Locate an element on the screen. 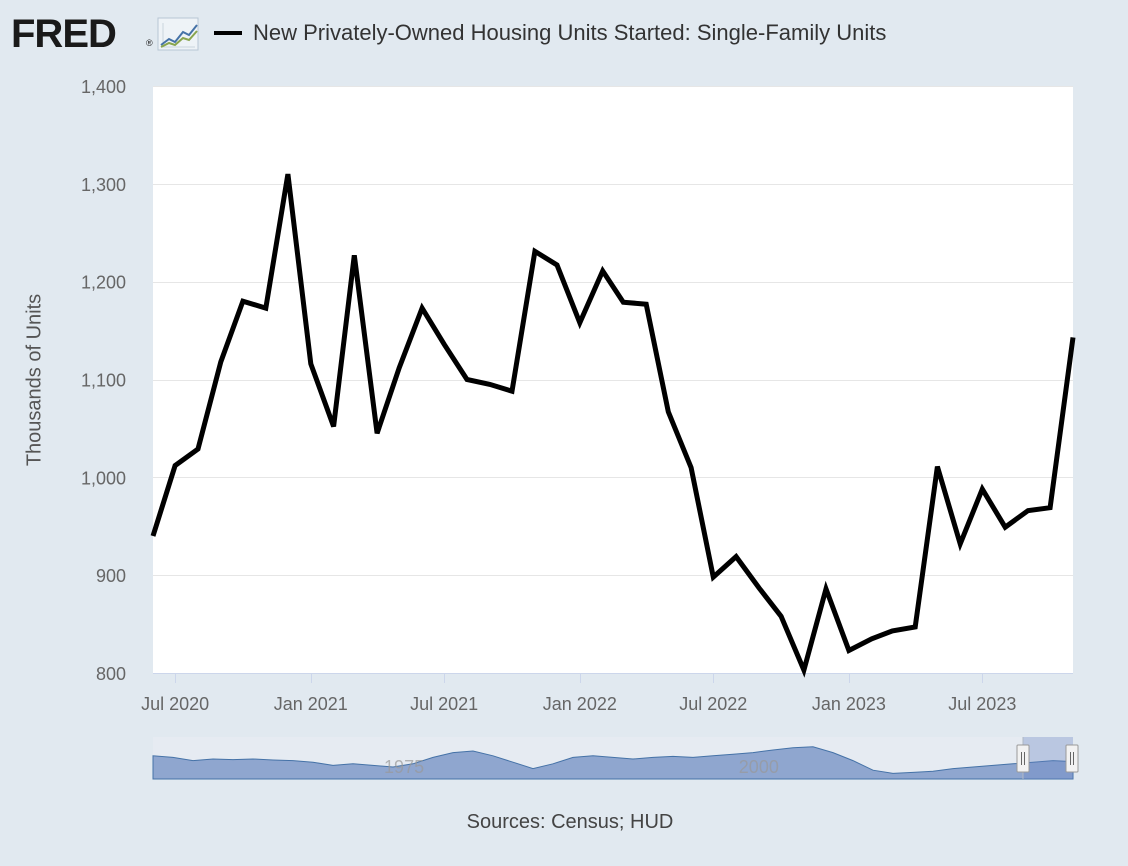 The height and width of the screenshot is (866, 1128). navigator-handle-right is located at coordinates (1072, 758).